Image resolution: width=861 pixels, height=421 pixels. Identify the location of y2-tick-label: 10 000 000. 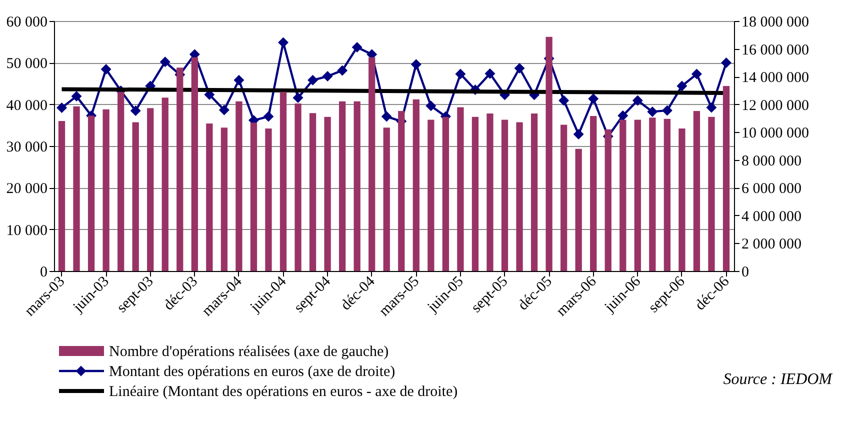
(775, 134).